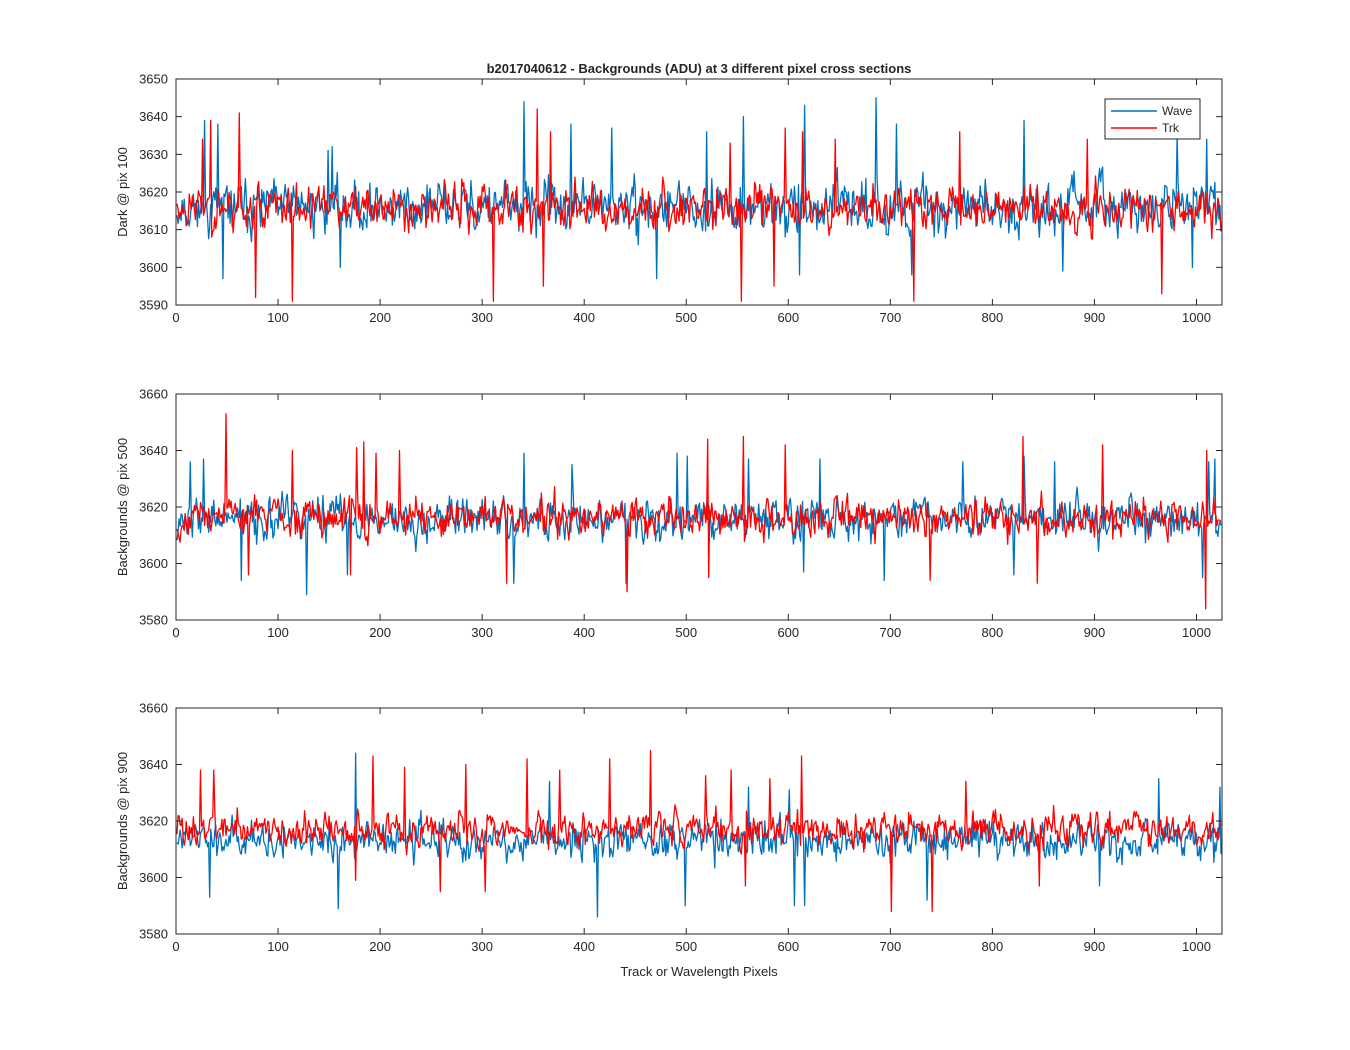 This screenshot has height=1050, width=1350. I want to click on legend-box, so click(1152, 119).